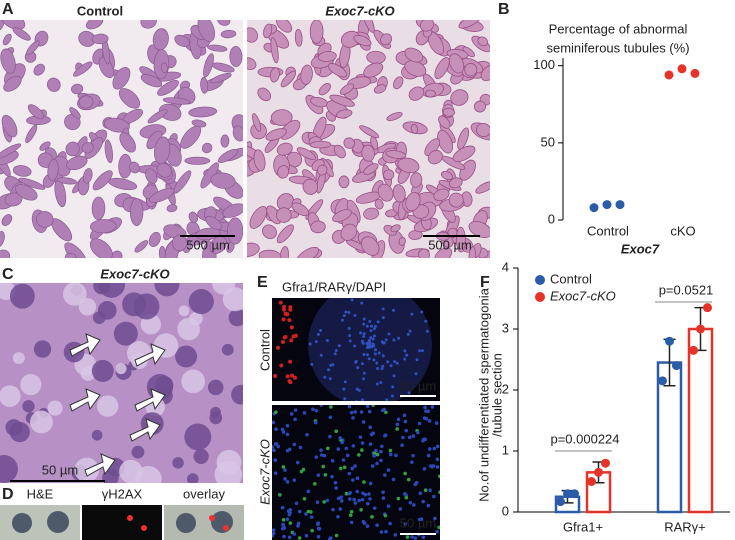 The width and height of the screenshot is (735, 540). I want to click on label: RARγ, so click(335, 286).